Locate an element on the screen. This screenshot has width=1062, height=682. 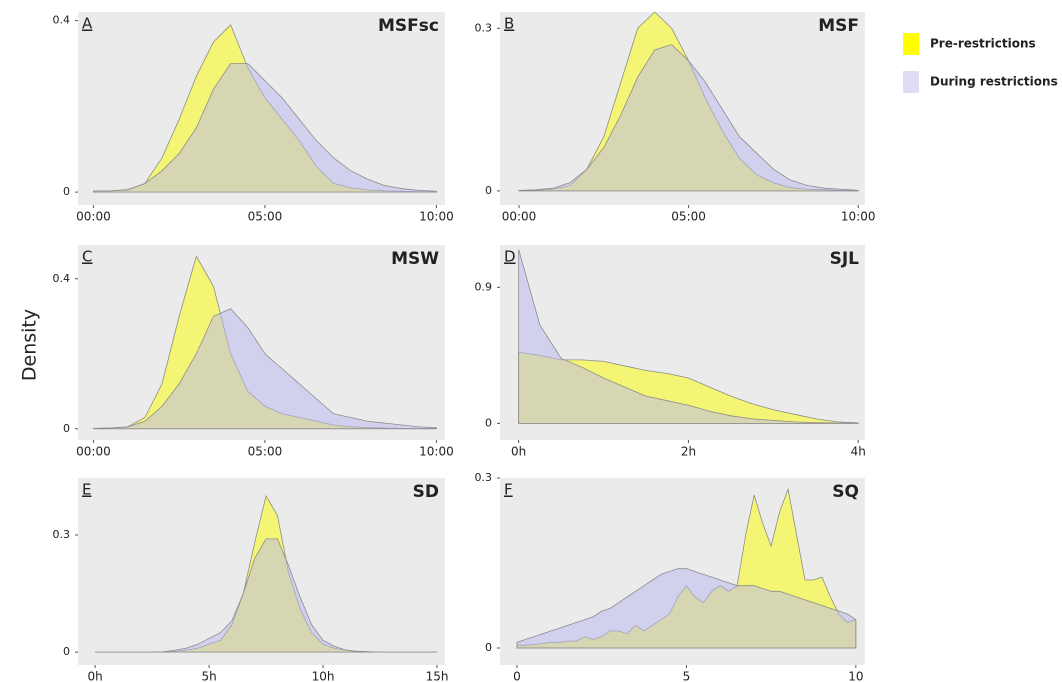
panel-label: D is located at coordinates (510, 257).